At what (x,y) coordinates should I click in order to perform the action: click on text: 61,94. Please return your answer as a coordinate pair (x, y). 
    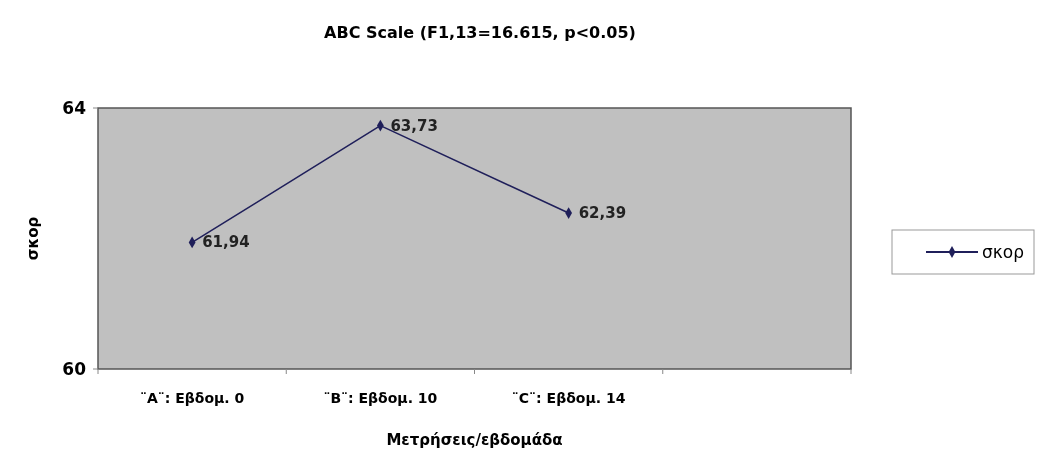
    Looking at the image, I should click on (226, 242).